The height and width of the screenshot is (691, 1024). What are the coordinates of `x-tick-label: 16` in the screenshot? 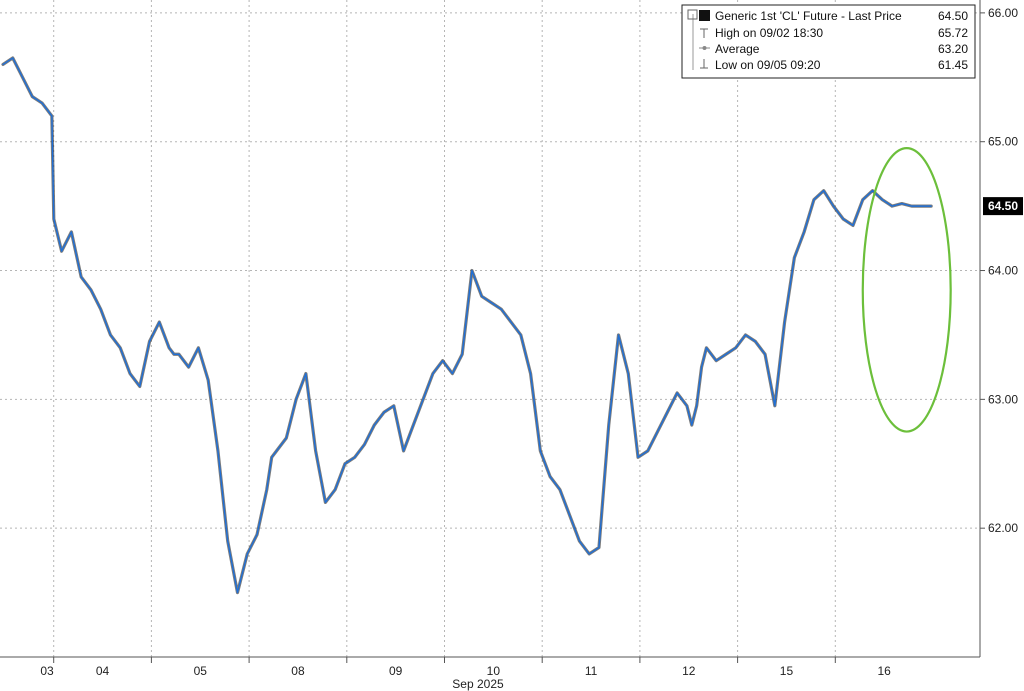 It's located at (884, 671).